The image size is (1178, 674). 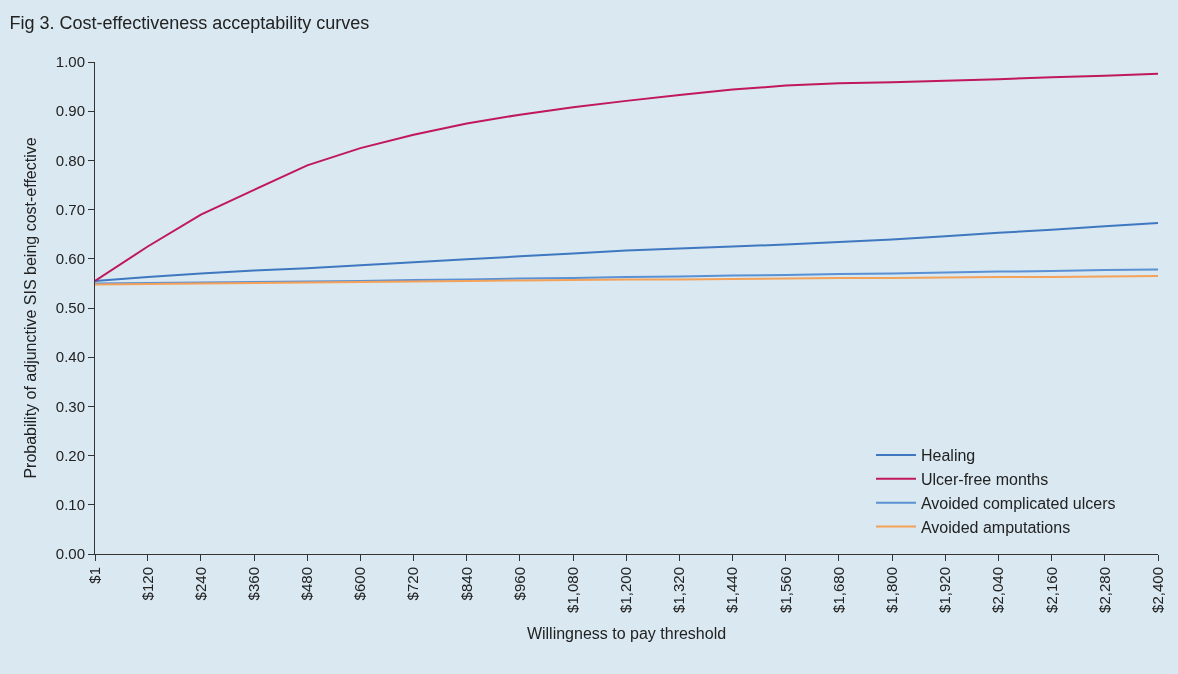 I want to click on y-tick-label: 0.80, so click(x=70, y=160).